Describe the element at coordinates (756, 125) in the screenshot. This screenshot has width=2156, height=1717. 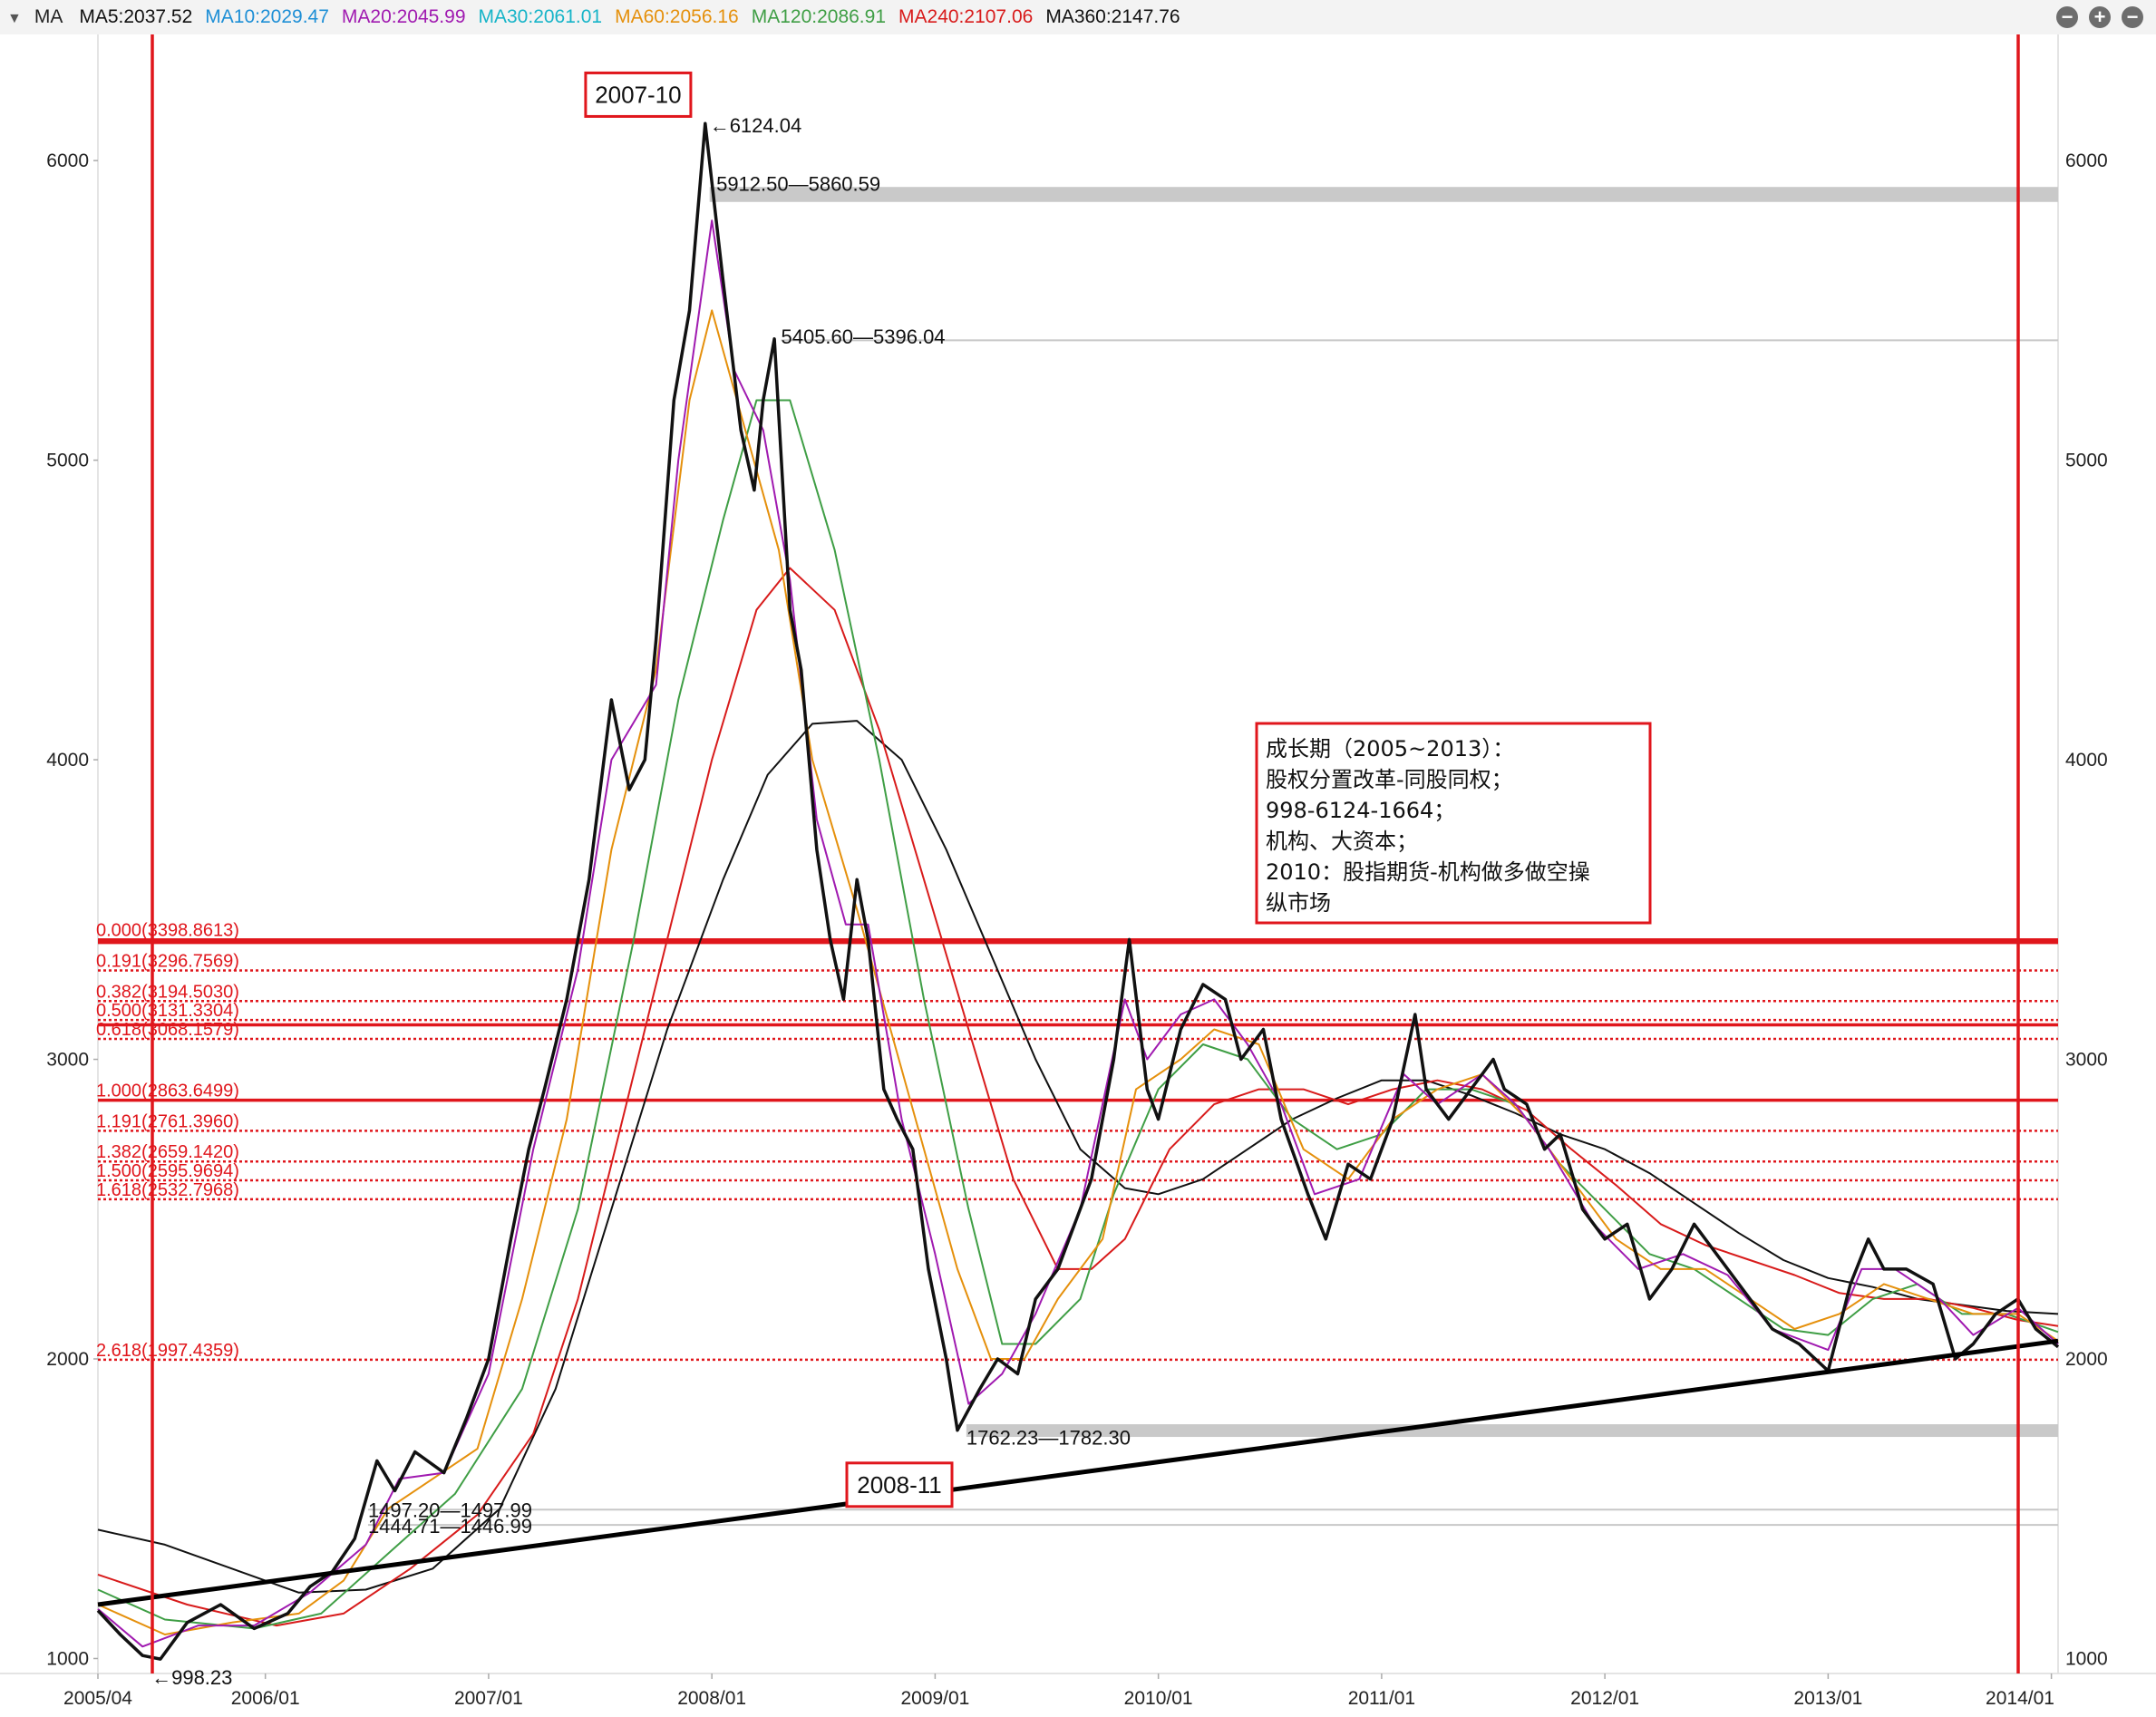
I see `price-annotation: ←6124.04` at that location.